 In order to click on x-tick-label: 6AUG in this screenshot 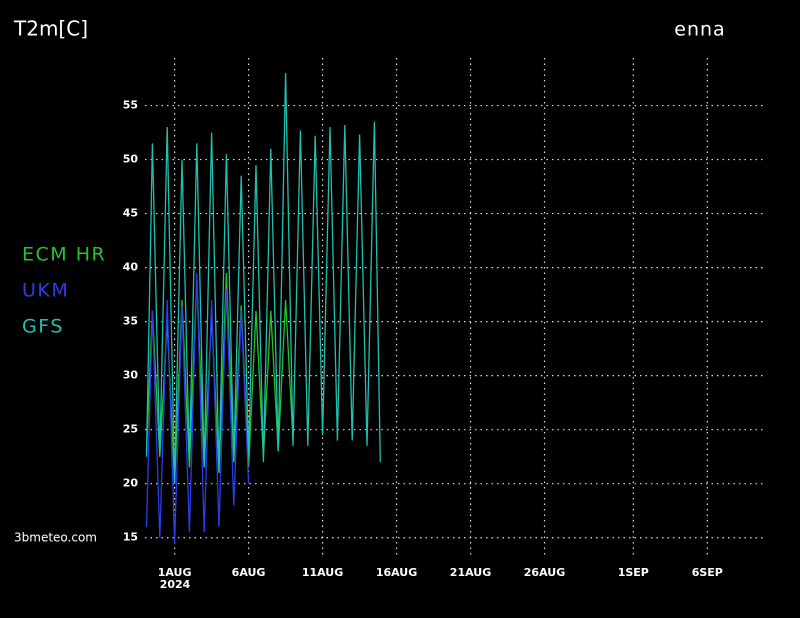, I will do `click(249, 572)`.